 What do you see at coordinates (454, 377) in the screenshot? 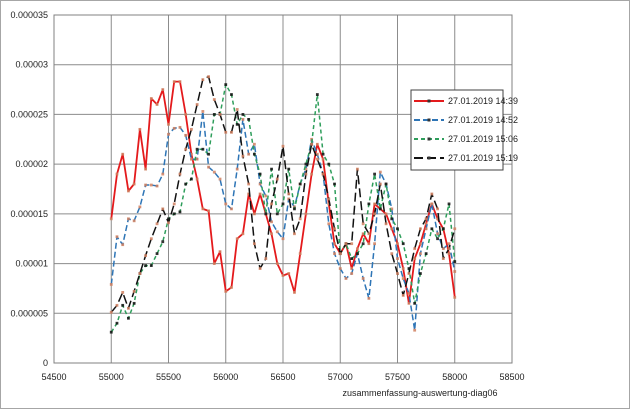
I see `x-tick-label: 58000` at bounding box center [454, 377].